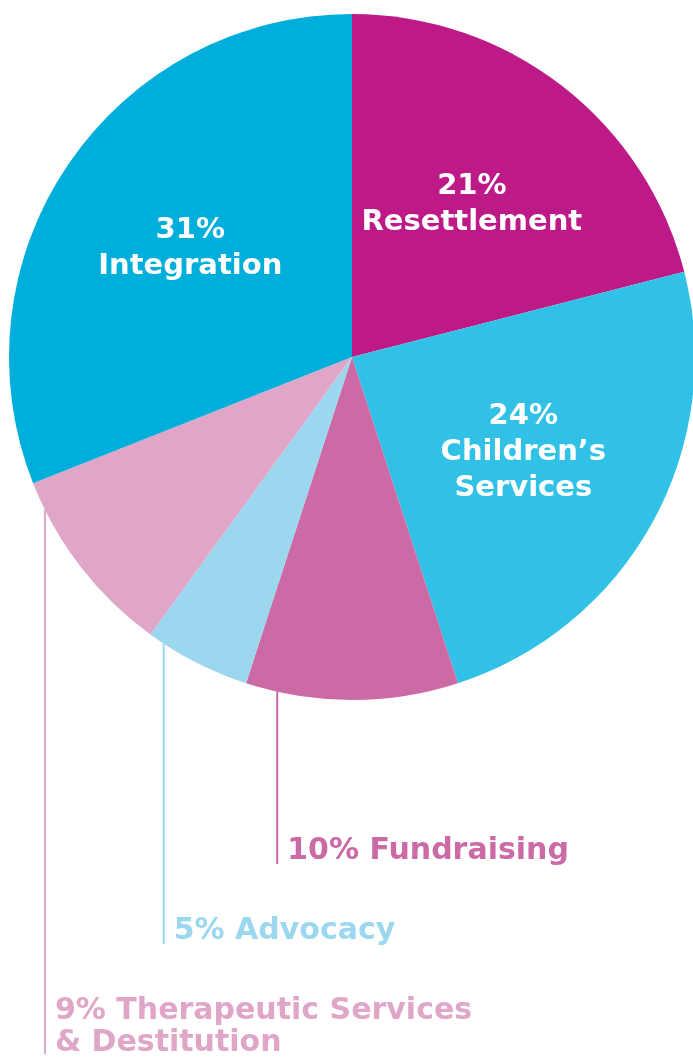  Describe the element at coordinates (190, 264) in the screenshot. I see `slice-label: Integration` at that location.